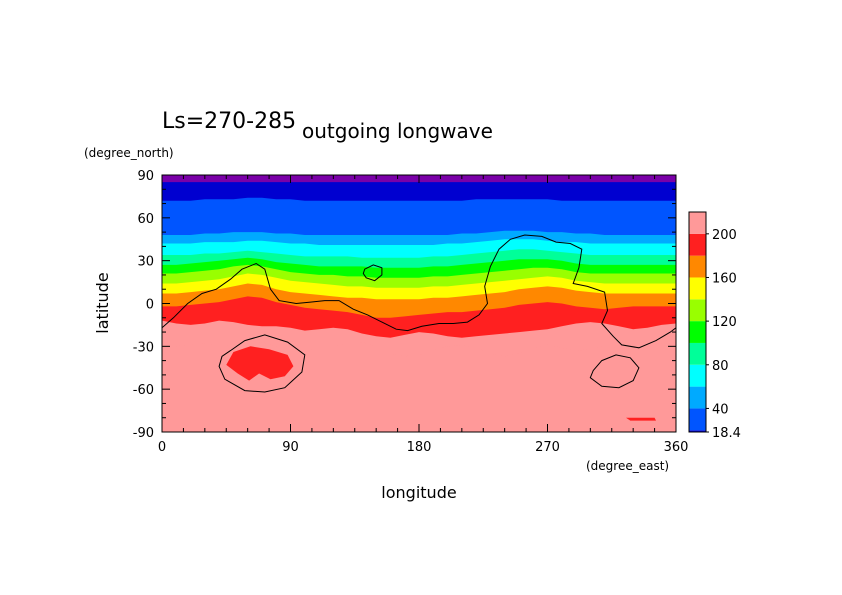 This screenshot has width=842, height=595. What do you see at coordinates (627, 466) in the screenshot?
I see `x-units-label: (degree_east)` at bounding box center [627, 466].